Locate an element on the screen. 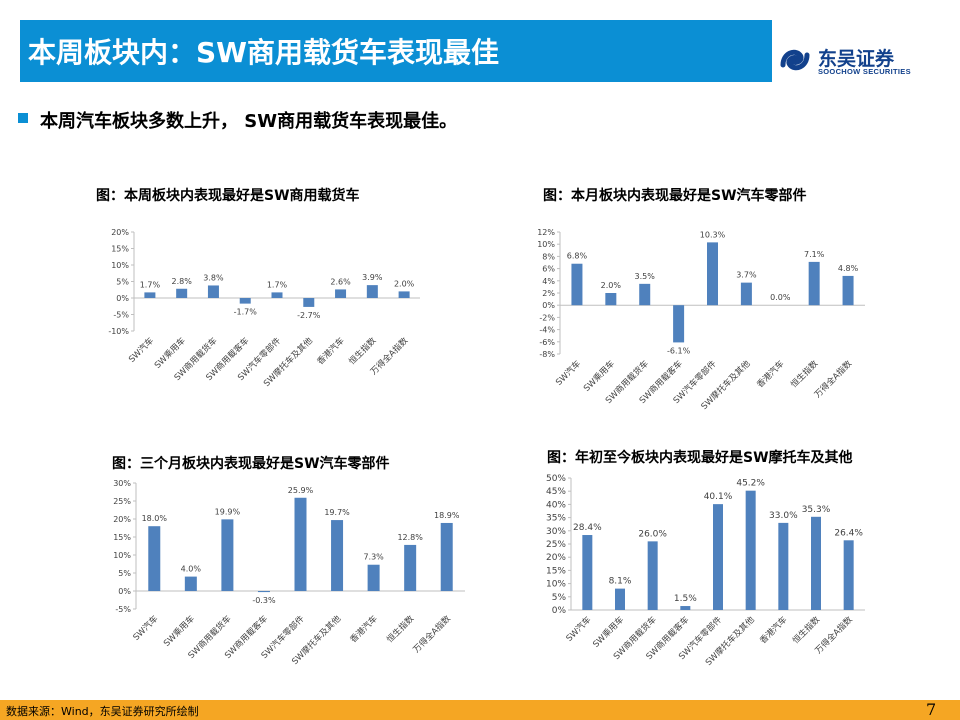  value-label: 40.1% is located at coordinates (718, 497).